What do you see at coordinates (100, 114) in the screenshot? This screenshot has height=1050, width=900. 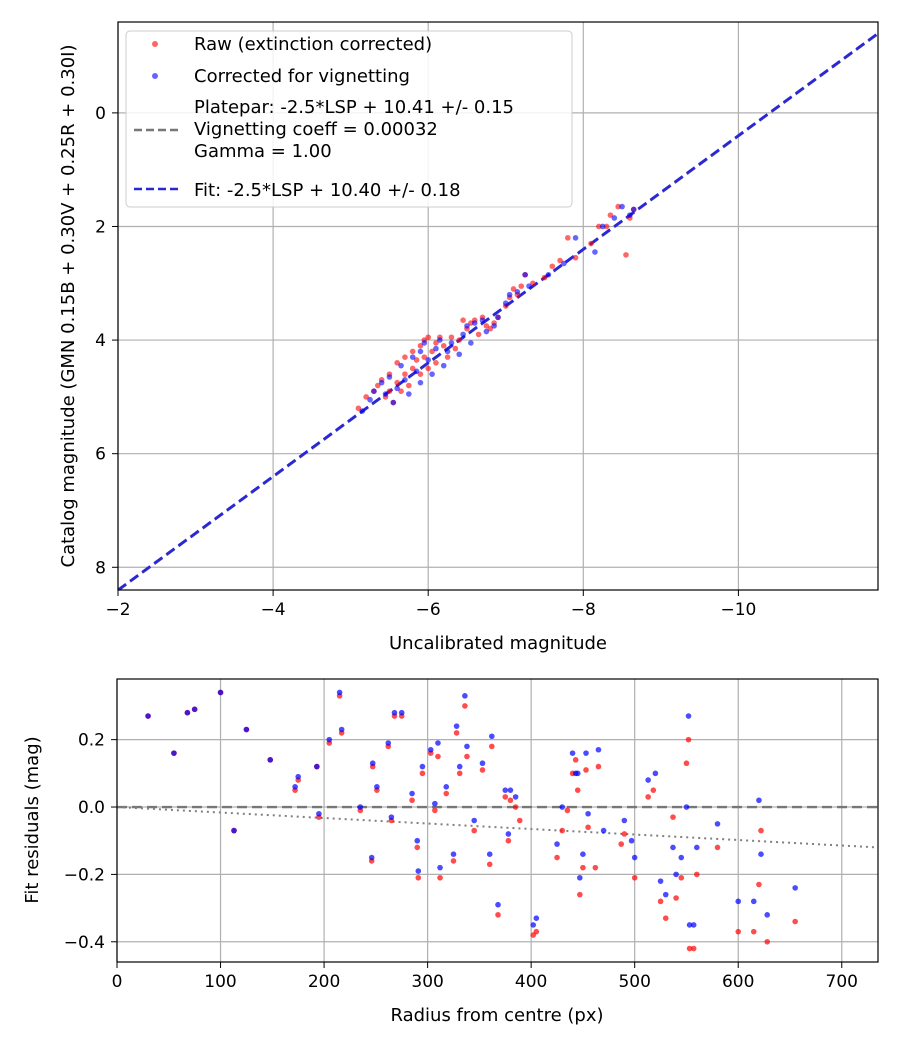 I see `top-y-tick-label: 0` at bounding box center [100, 114].